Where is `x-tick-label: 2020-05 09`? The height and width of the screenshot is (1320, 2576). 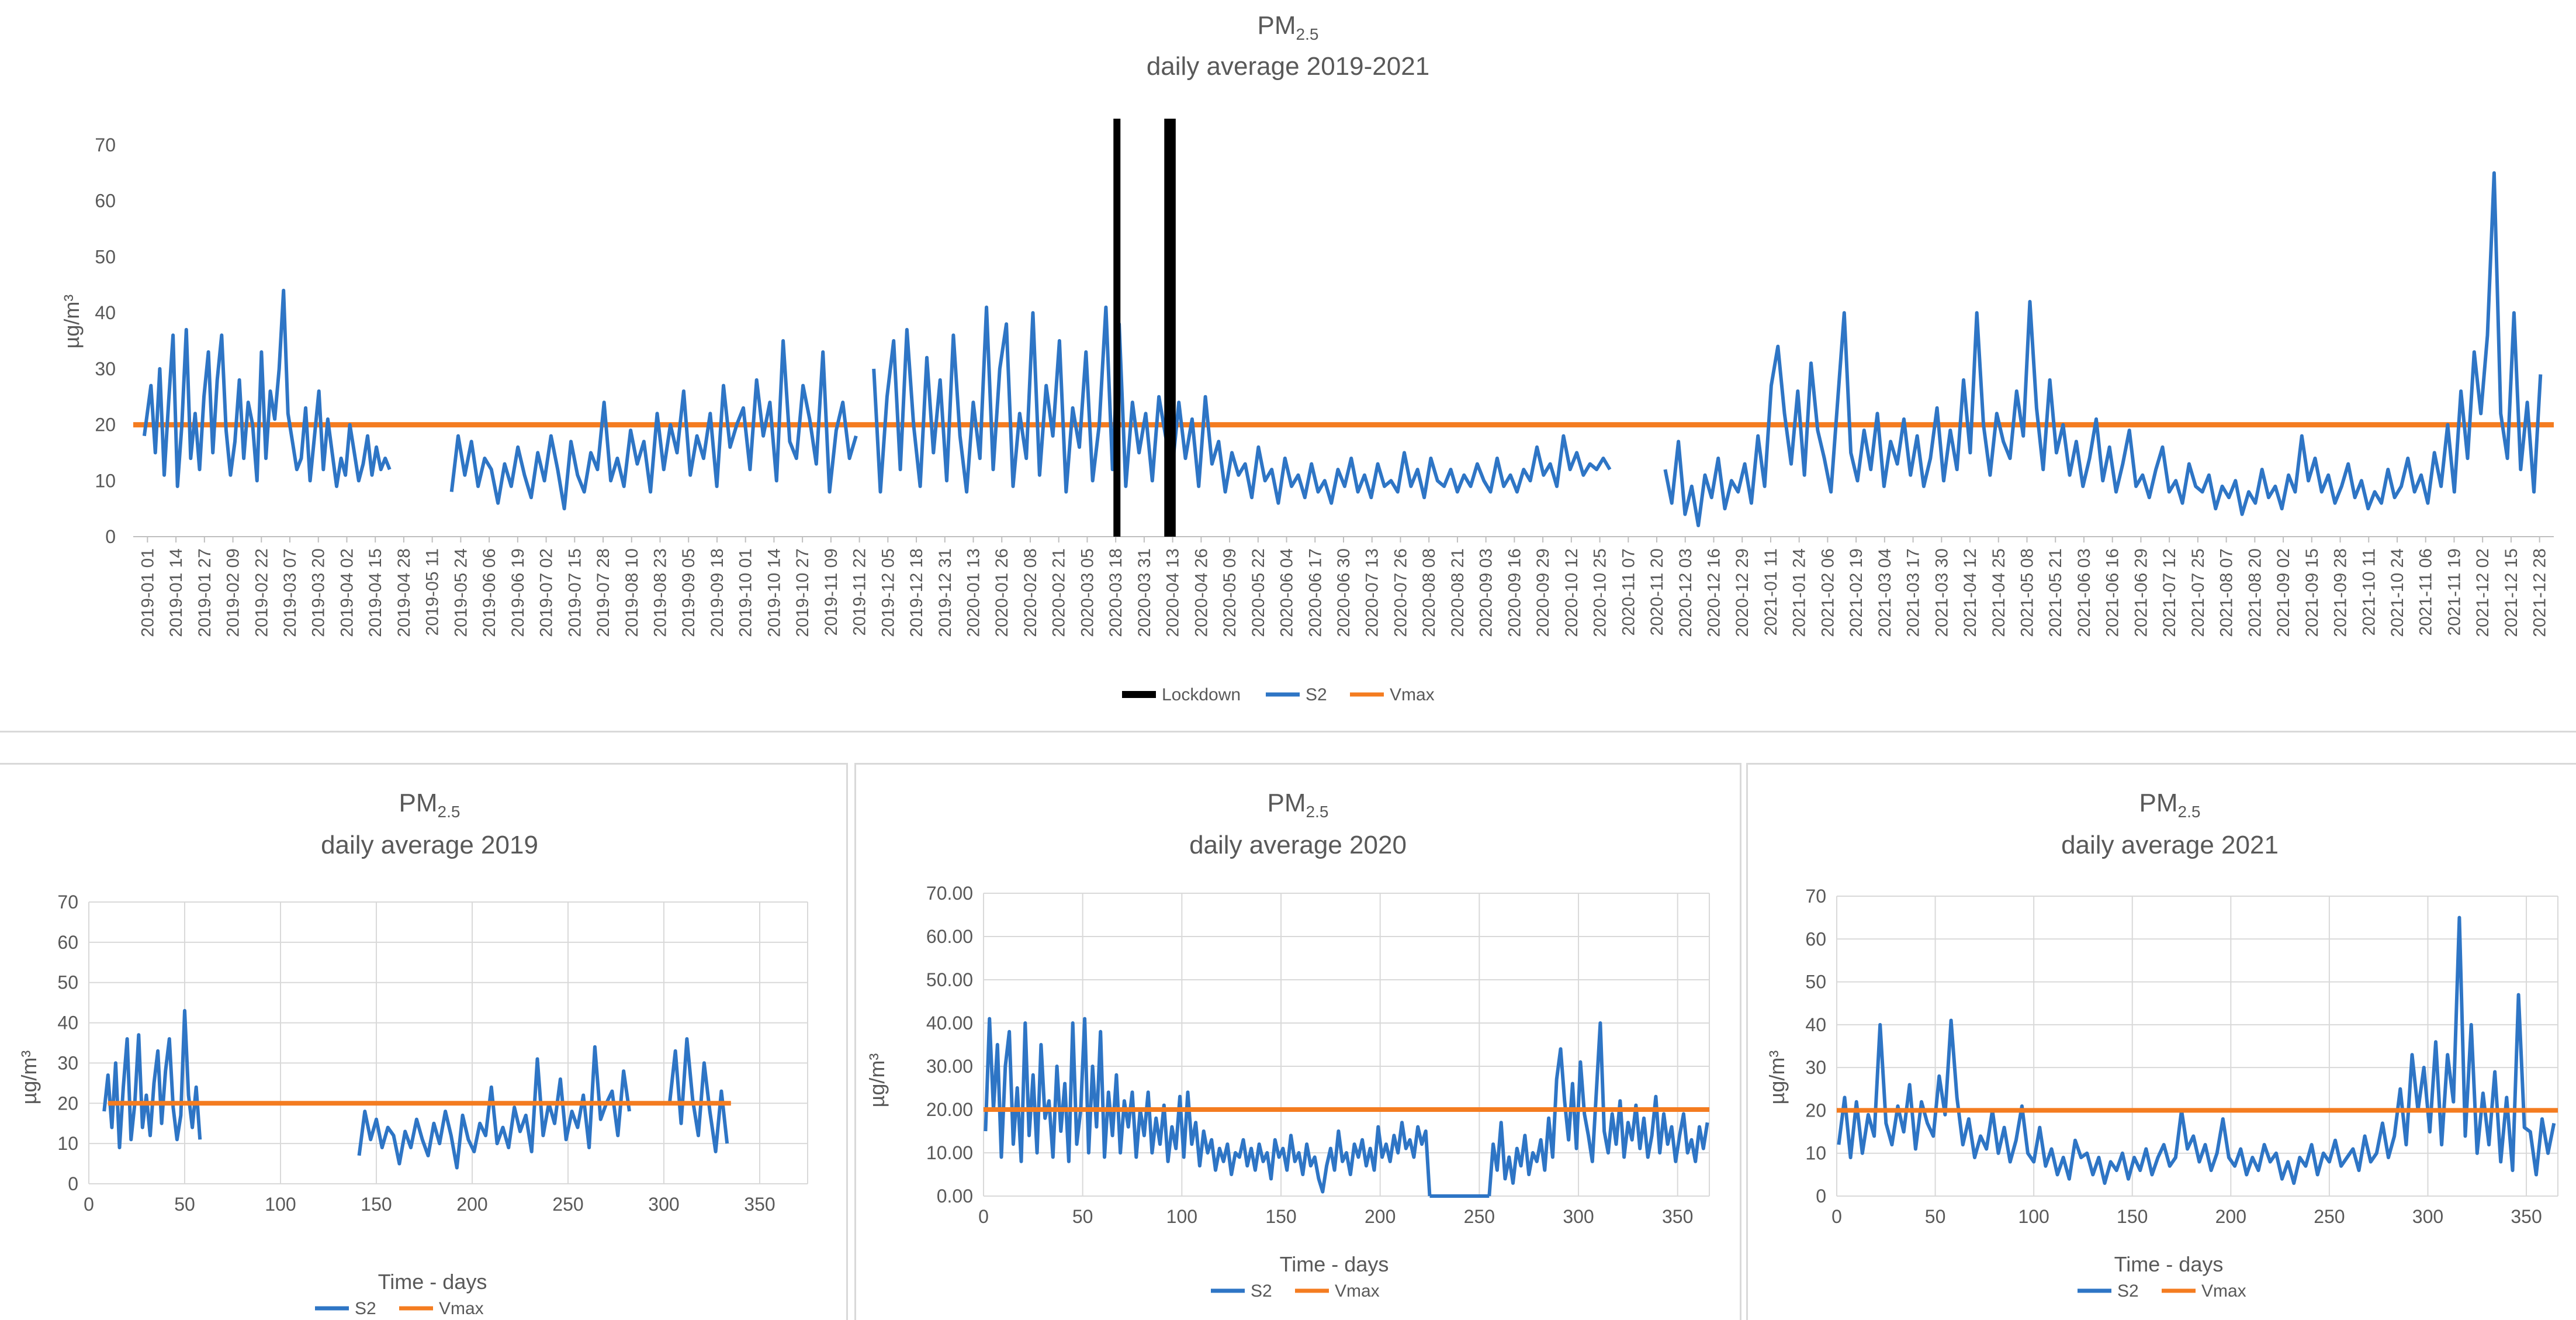 x-tick-label: 2020-05 09 is located at coordinates (1229, 593).